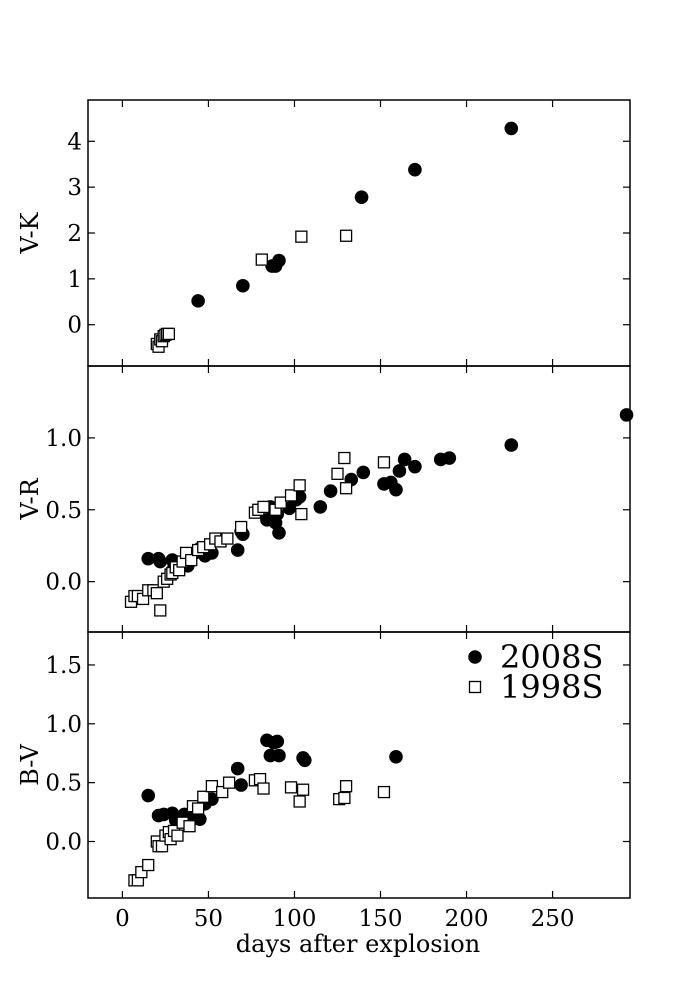  What do you see at coordinates (30, 764) in the screenshot?
I see `y-axis-label: B-V` at bounding box center [30, 764].